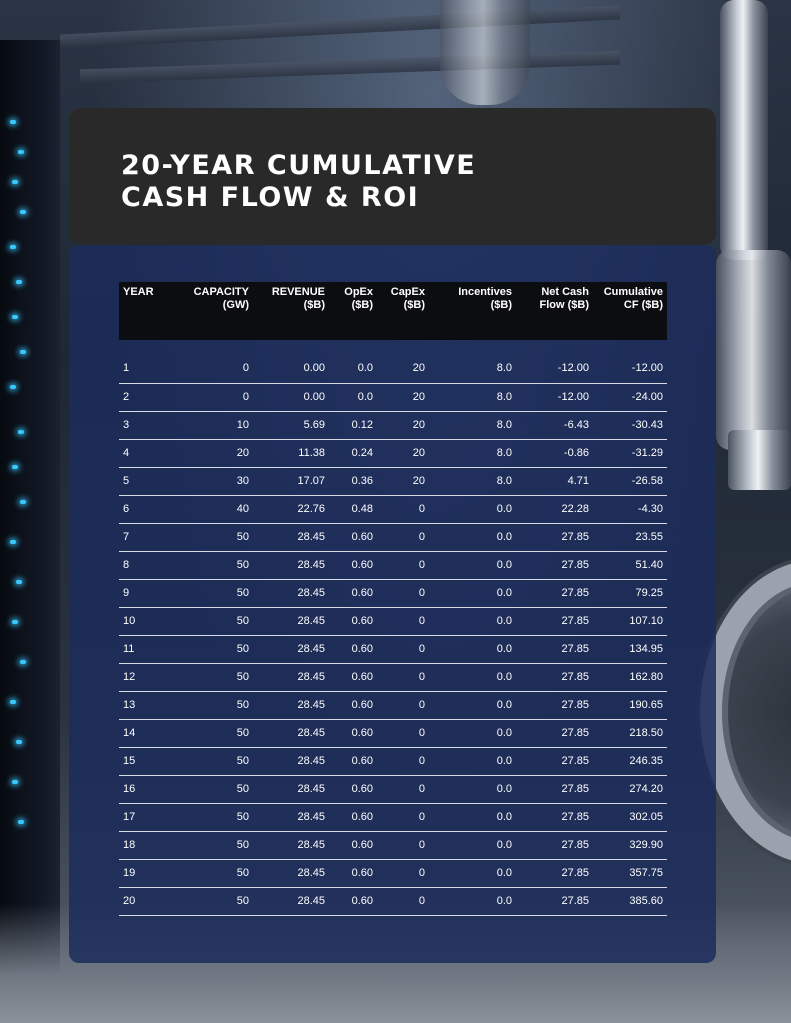 The image size is (791, 1023). Describe the element at coordinates (311, 481) in the screenshot. I see `table-cell-revenue: 17.07` at that location.